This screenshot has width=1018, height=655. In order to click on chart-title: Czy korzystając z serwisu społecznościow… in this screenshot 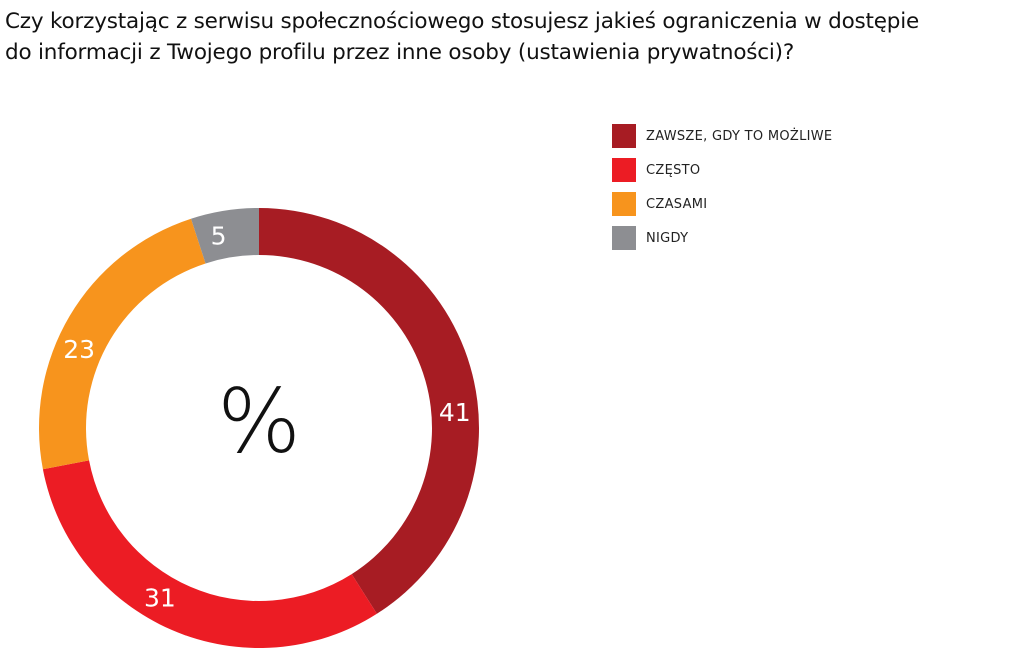, I will do `click(510, 37)`.